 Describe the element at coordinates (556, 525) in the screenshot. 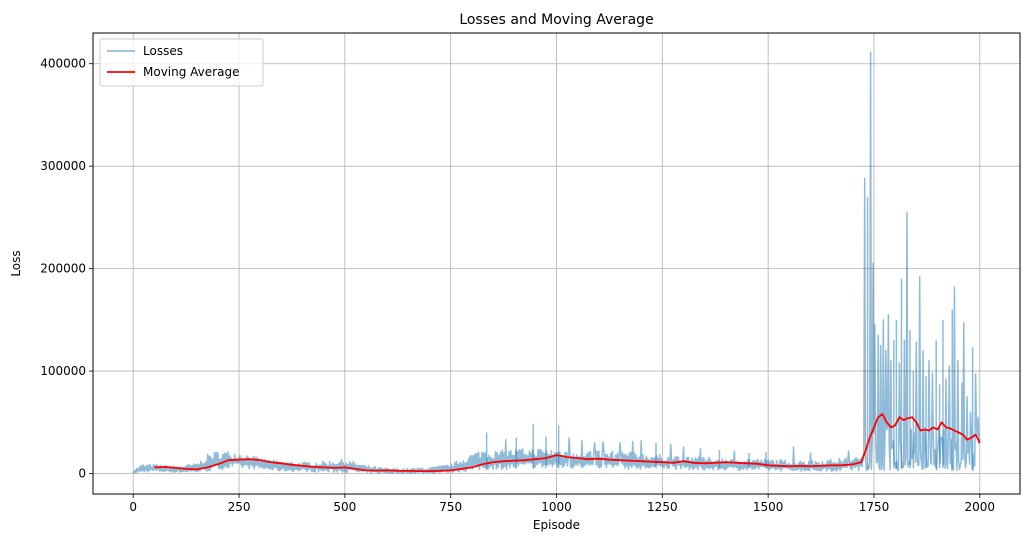

I see `x-axis-label: Episode` at that location.